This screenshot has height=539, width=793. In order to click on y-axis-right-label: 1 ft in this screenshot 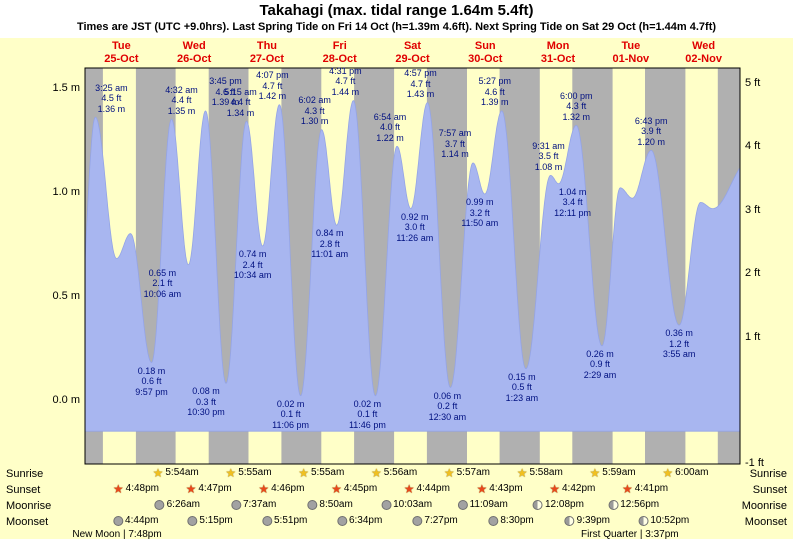, I will do `click(753, 336)`.